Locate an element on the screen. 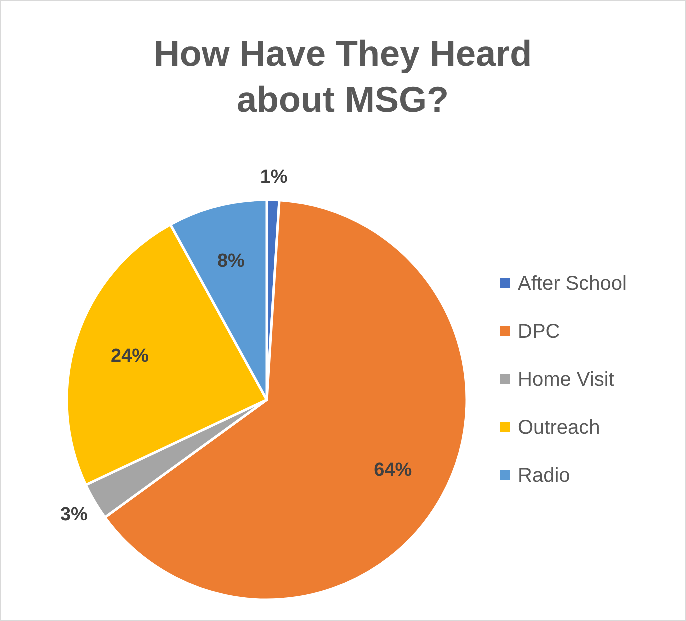 The width and height of the screenshot is (686, 621). legend-label: Radio is located at coordinates (544, 476).